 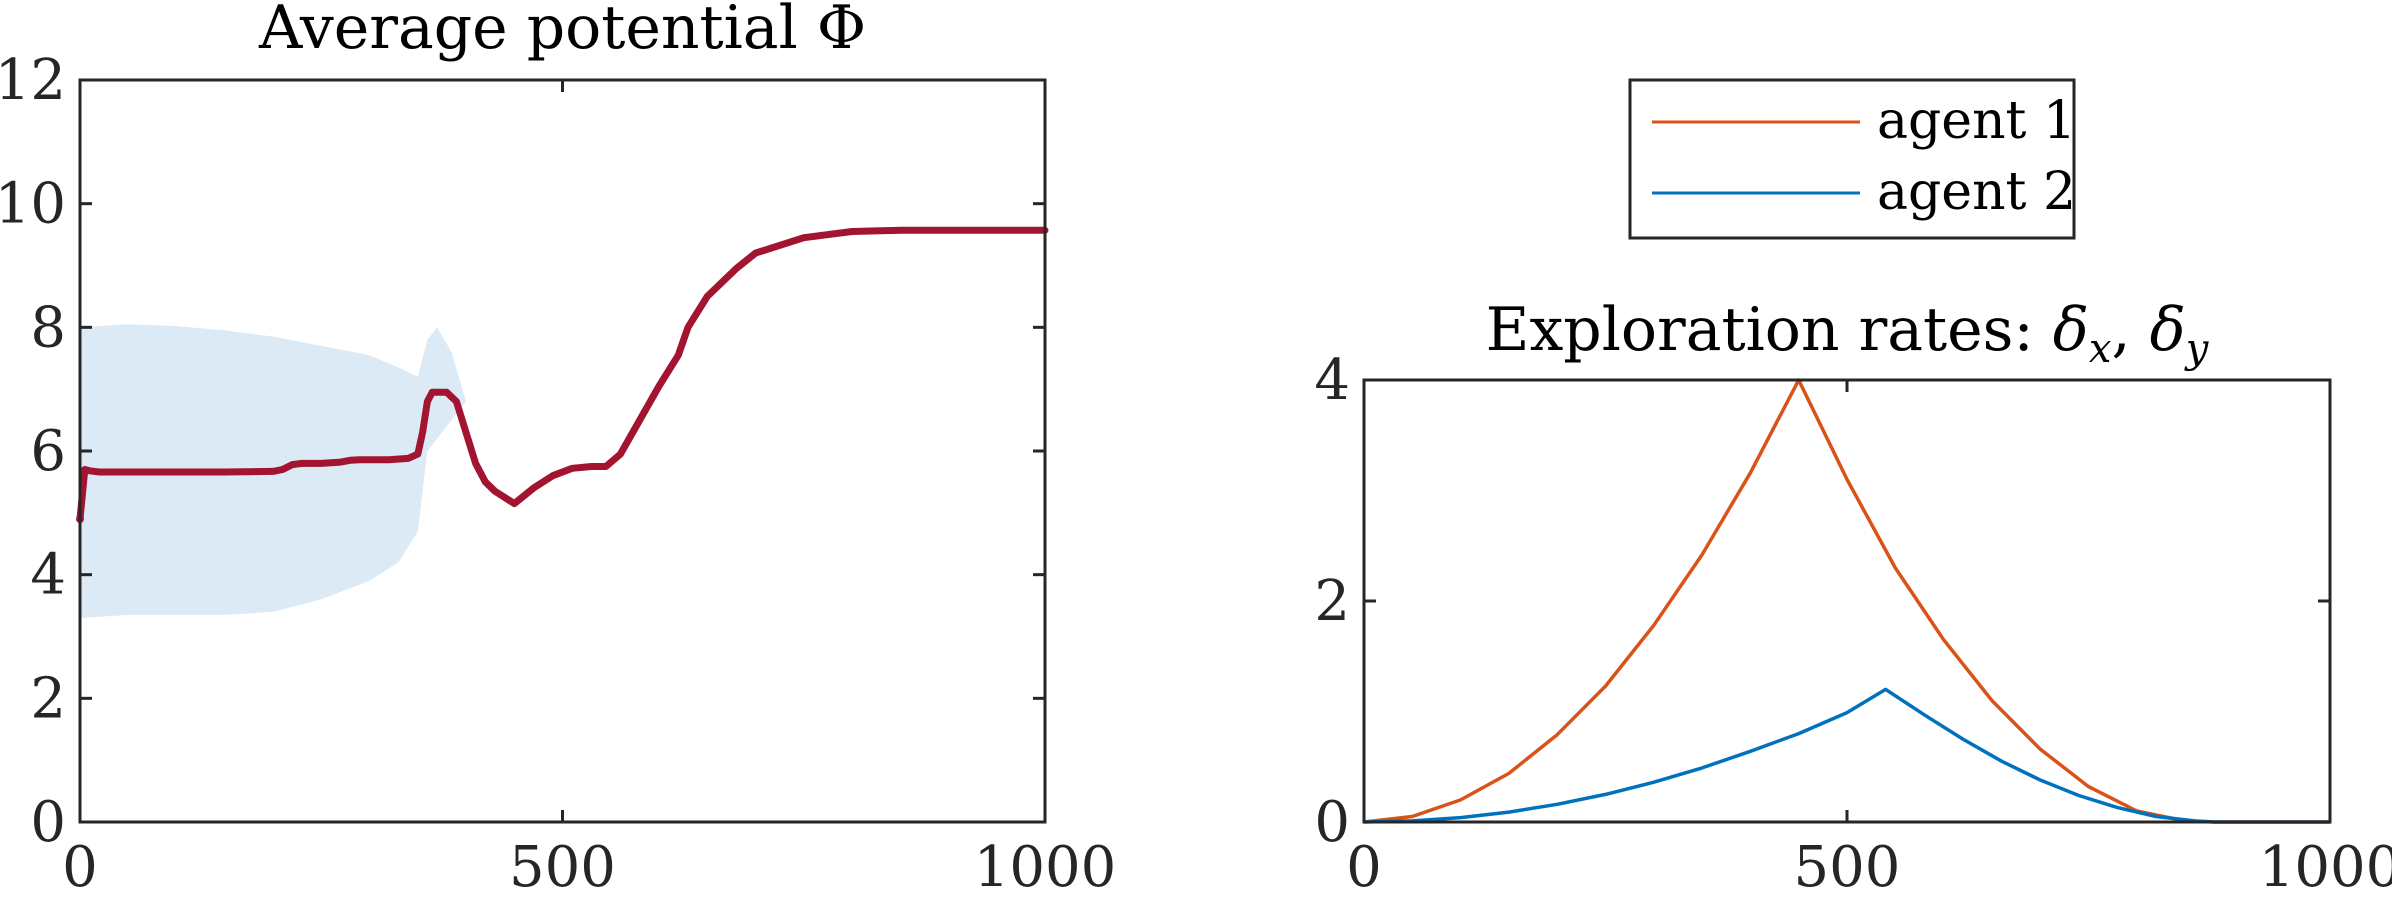 I want to click on exploration-rates-title: Exploration rates: δx, δy, so click(x=1848, y=333).